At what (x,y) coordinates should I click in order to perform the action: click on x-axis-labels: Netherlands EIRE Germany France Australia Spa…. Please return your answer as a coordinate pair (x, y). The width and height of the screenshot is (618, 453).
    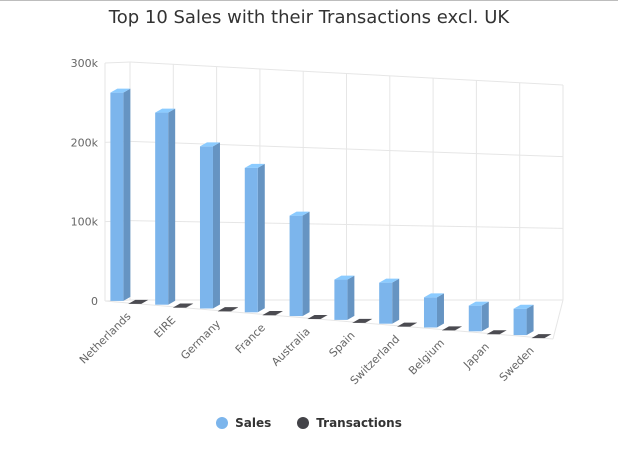
    Looking at the image, I should click on (307, 349).